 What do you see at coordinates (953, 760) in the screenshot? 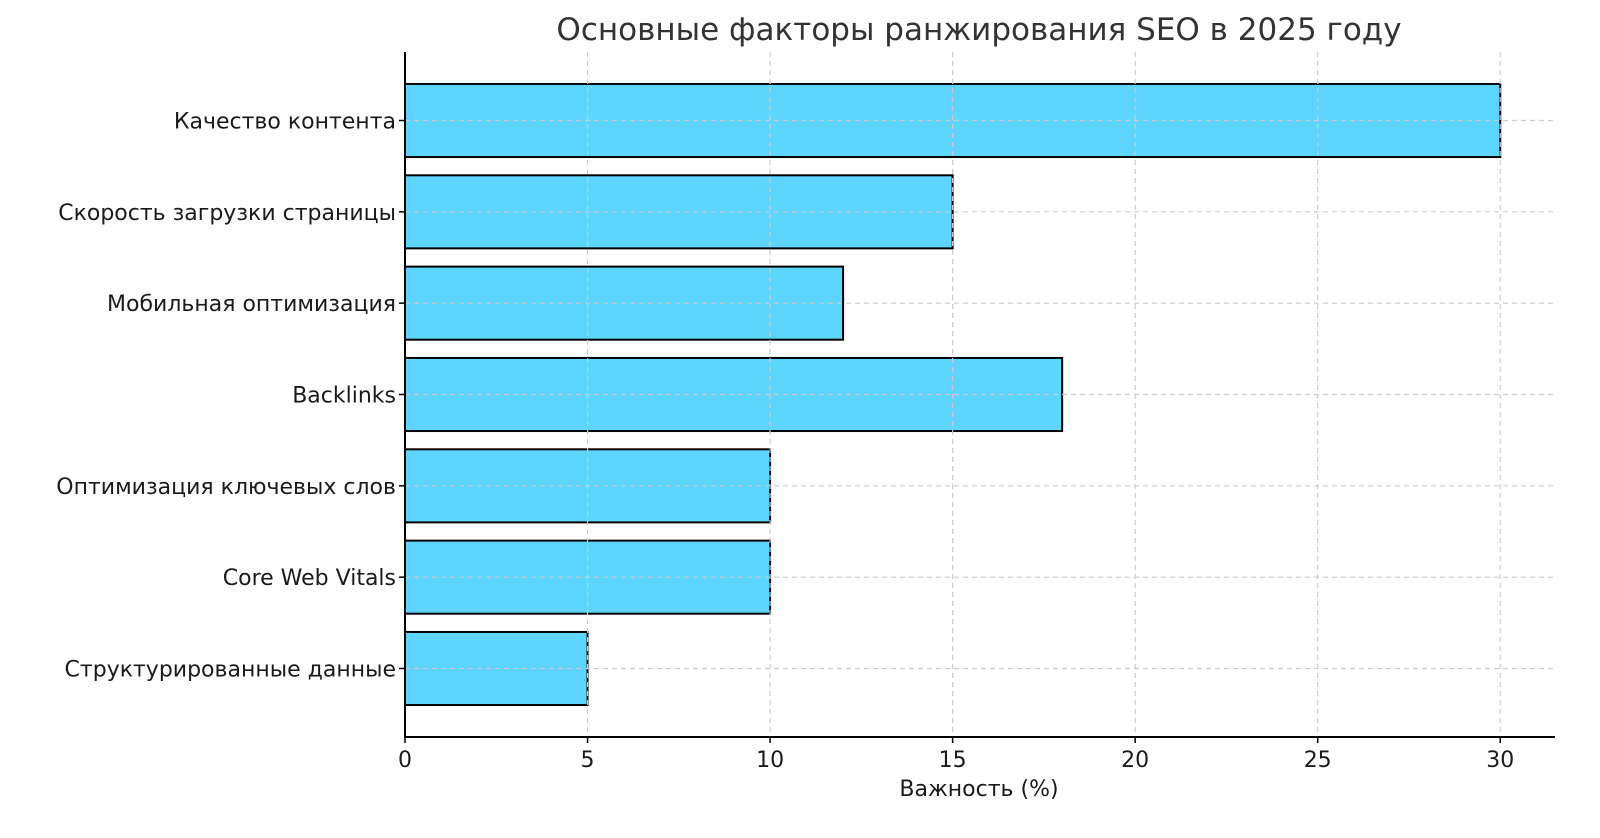
I see `x-tick-label: 15` at bounding box center [953, 760].